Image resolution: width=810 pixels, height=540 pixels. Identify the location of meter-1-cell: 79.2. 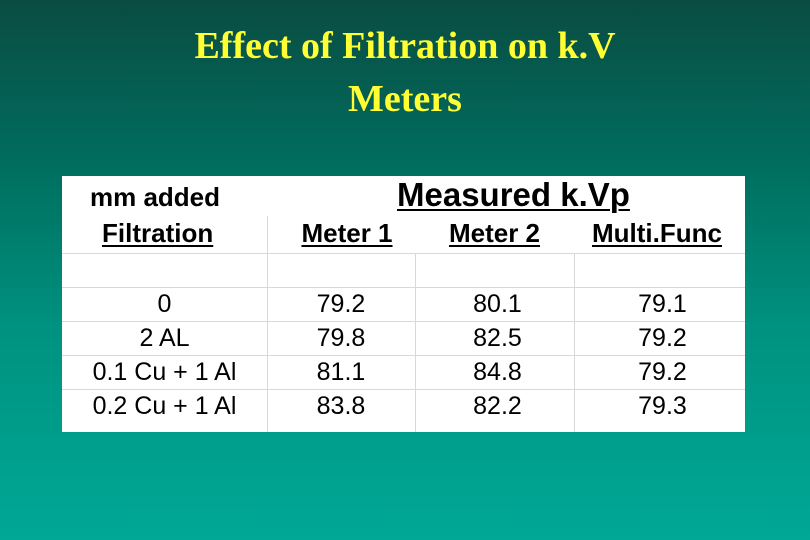
(341, 304).